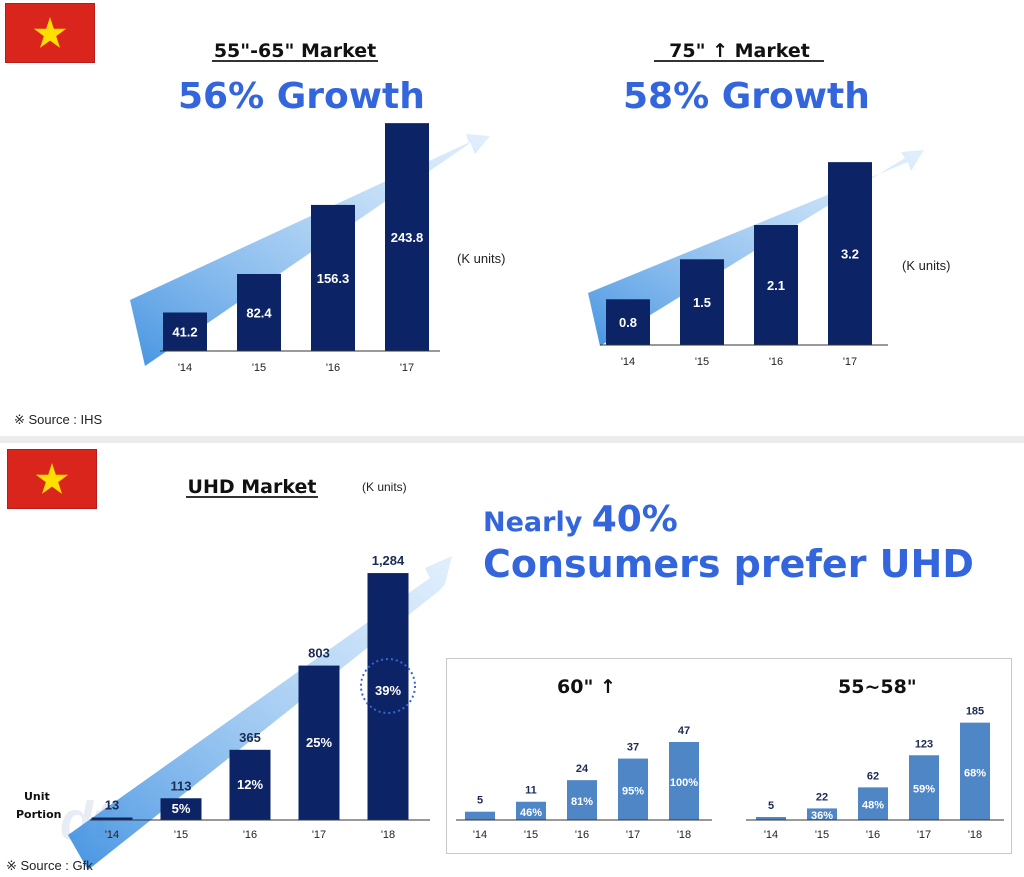 Image resolution: width=1024 pixels, height=877 pixels. Describe the element at coordinates (975, 712) in the screenshot. I see `bar-value-label: 185` at that location.